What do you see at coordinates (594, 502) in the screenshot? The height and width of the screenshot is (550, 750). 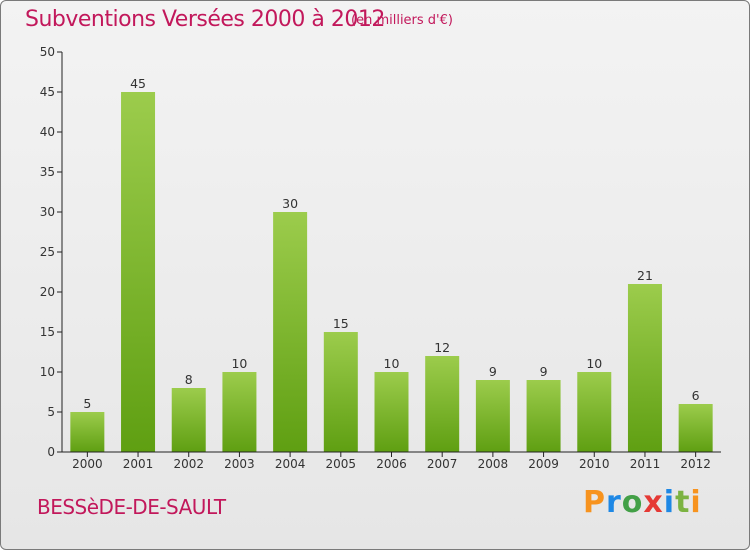 I see `logo-letter: P` at bounding box center [594, 502].